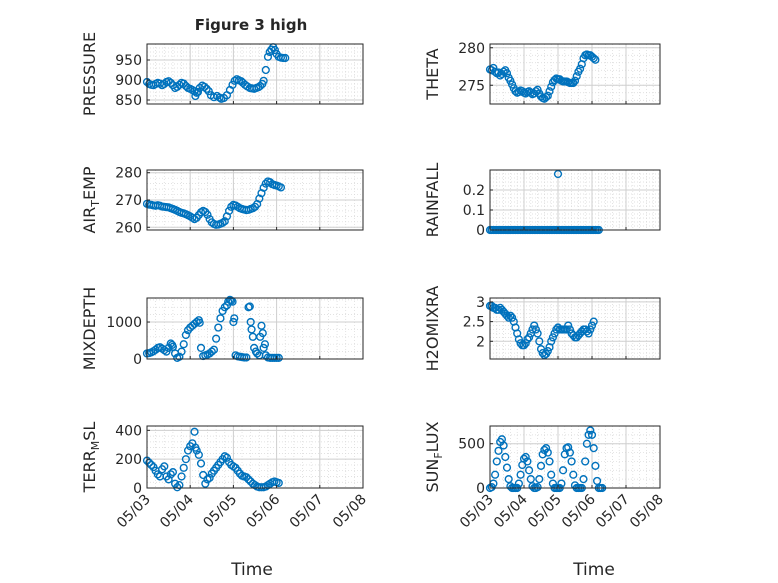 This screenshot has height=583, width=778. Describe the element at coordinates (474, 191) in the screenshot. I see `y-tick-label: 0.2` at that location.